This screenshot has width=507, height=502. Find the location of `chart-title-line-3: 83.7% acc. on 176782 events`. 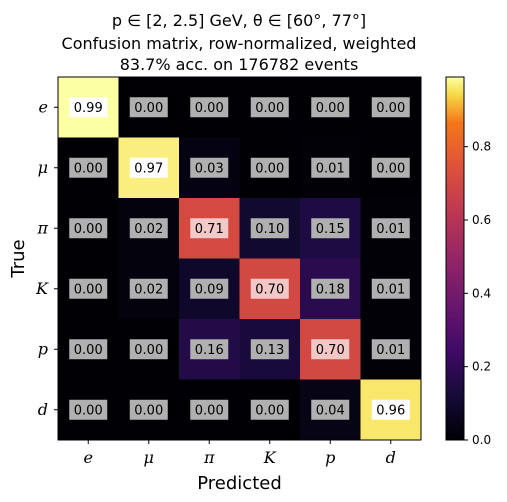

chart-title-line-3: 83.7% acc. on 176782 events is located at coordinates (239, 64).